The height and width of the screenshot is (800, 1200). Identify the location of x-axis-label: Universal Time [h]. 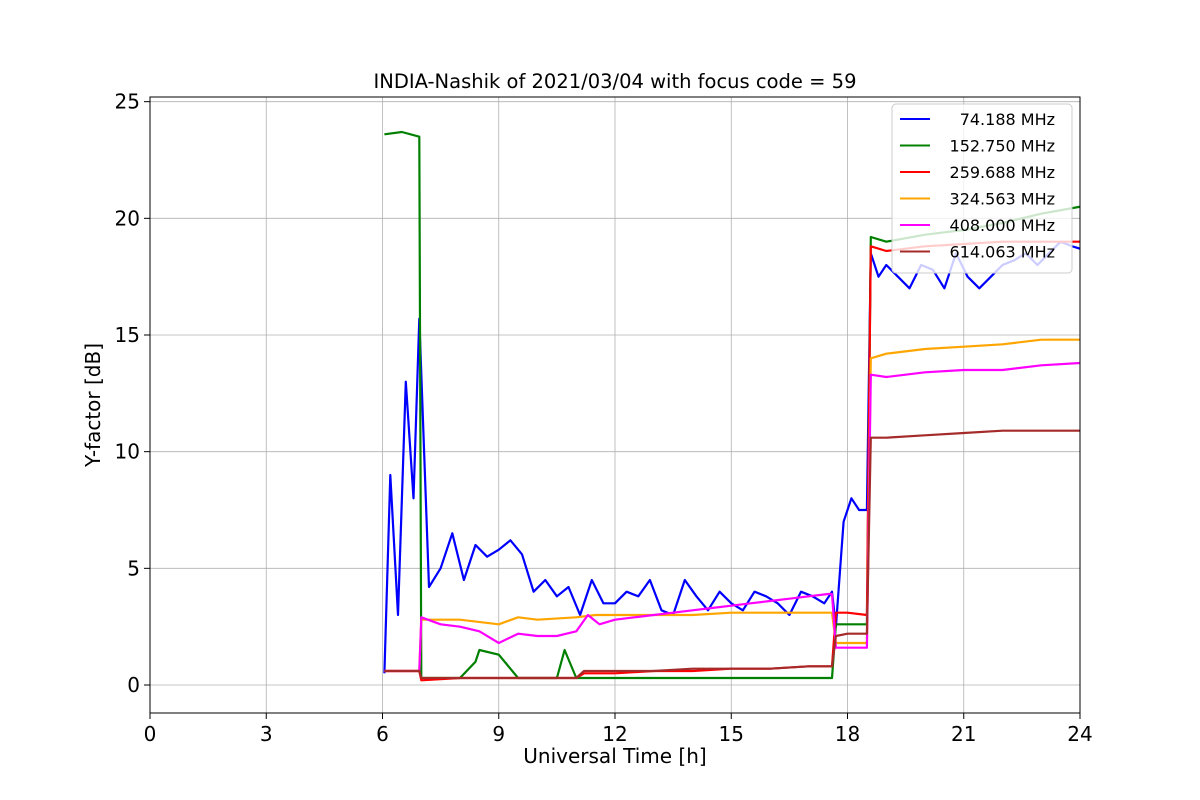
(614, 756).